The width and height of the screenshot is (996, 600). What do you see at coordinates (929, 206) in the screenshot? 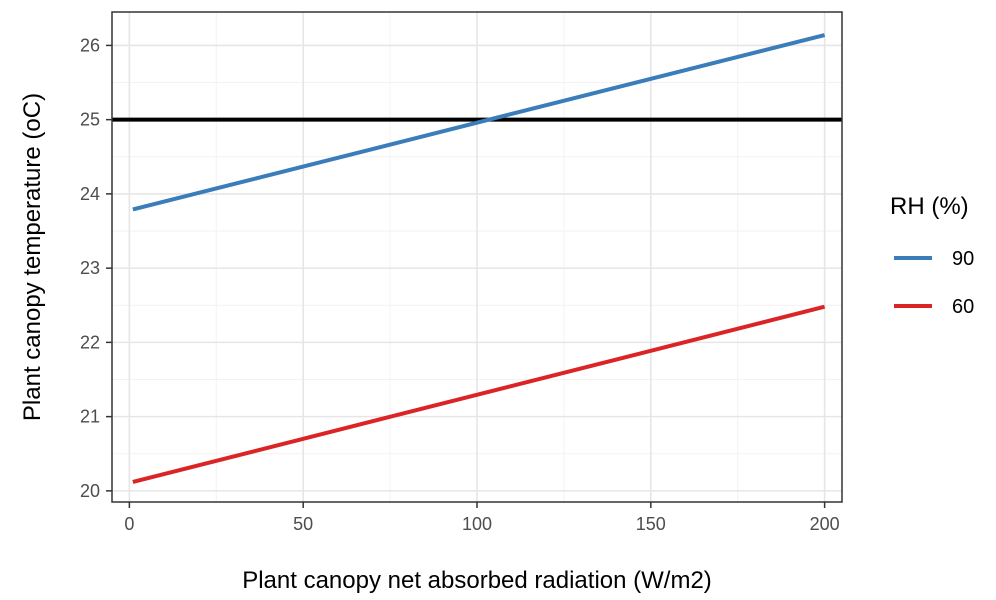
I see `legend-title: RH (%)` at bounding box center [929, 206].